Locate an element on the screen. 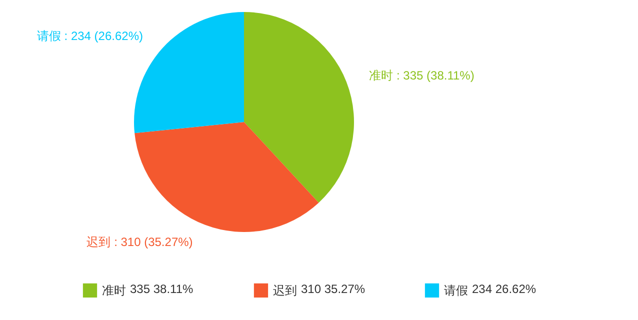  category-label: 请假 : 234 (26.62%) is located at coordinates (89, 36).